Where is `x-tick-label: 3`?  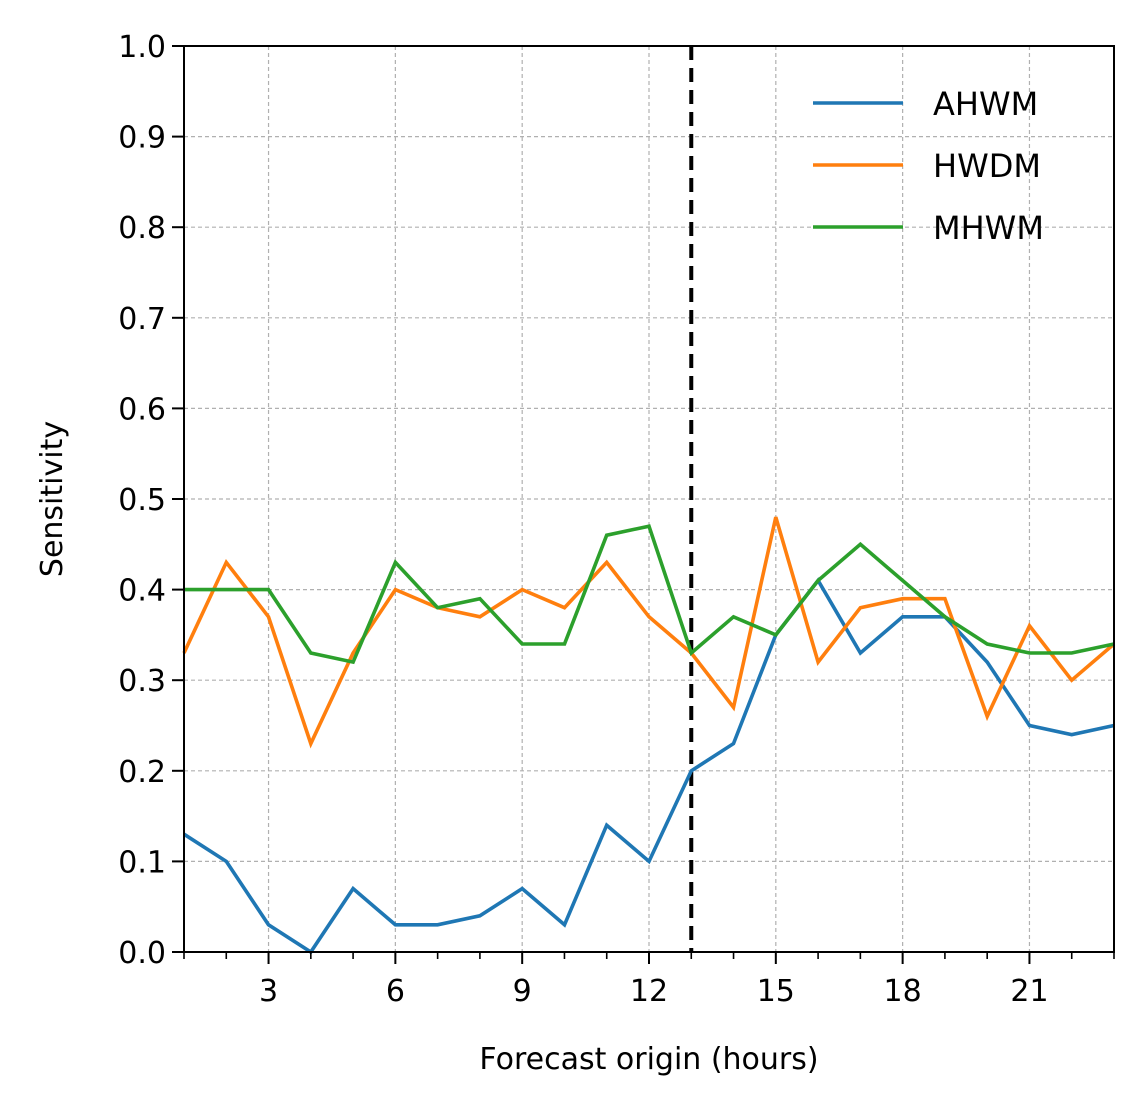
x-tick-label: 3 is located at coordinates (268, 991).